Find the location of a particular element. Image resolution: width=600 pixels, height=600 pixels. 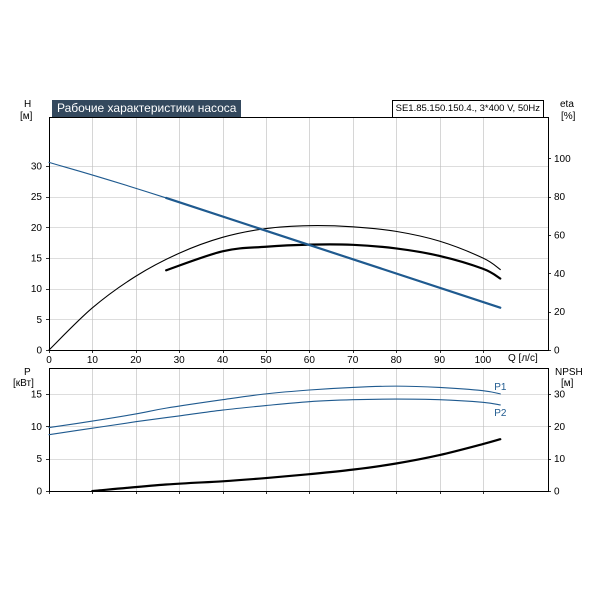

x-tick-label: 0 is located at coordinates (49, 360).